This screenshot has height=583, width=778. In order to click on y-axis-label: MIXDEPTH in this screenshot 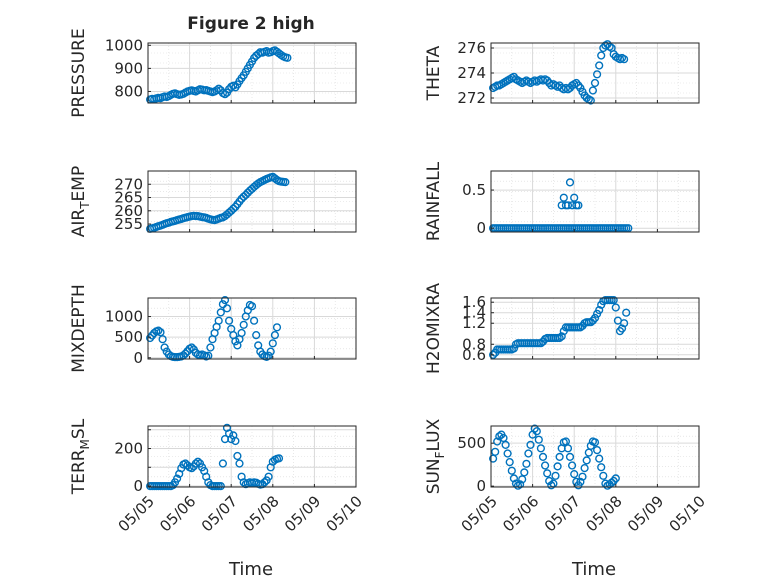, I will do `click(79, 328)`.